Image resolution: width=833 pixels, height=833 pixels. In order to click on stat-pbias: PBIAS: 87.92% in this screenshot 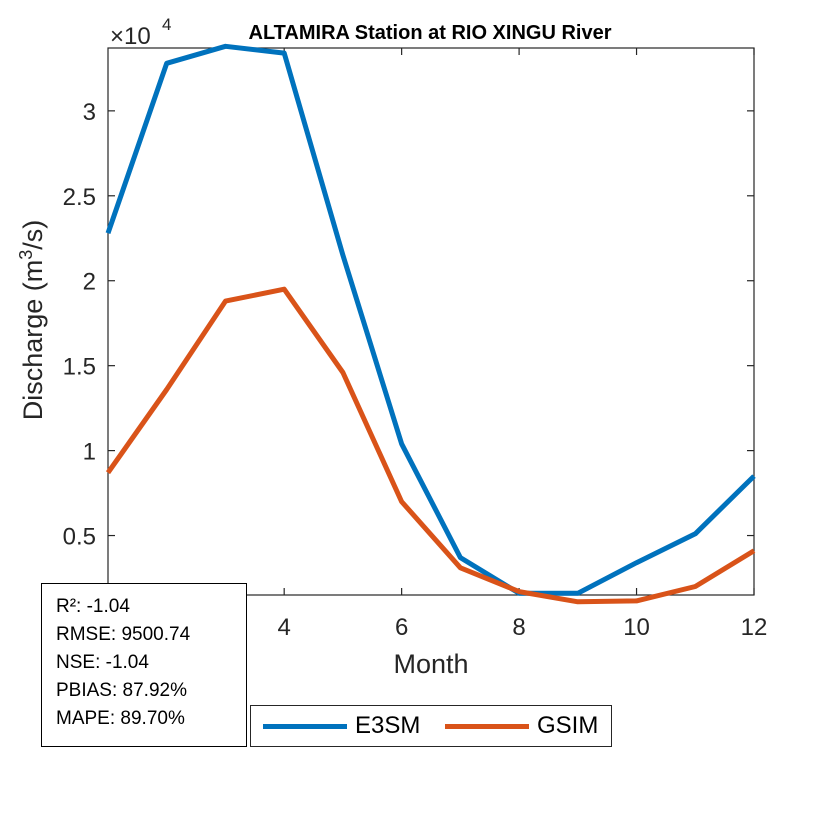, I will do `click(121, 690)`.